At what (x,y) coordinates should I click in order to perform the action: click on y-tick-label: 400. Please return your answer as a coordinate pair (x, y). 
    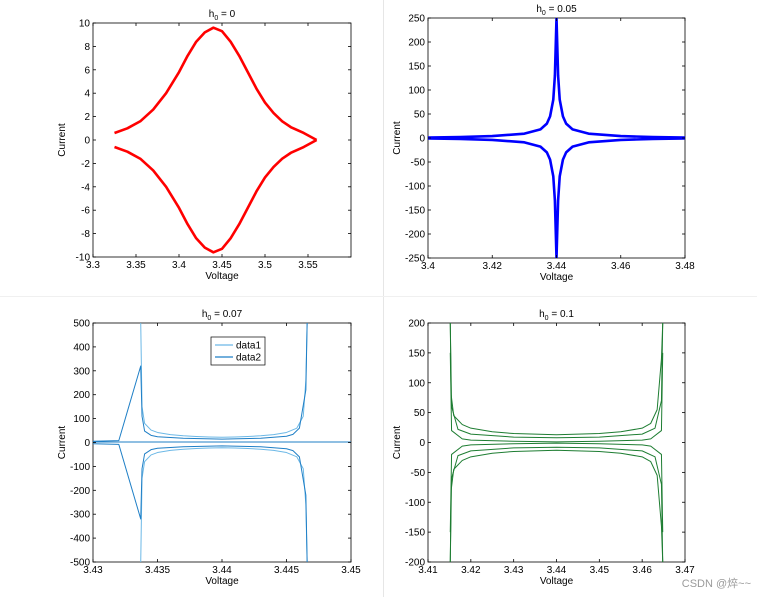
    Looking at the image, I should click on (81, 347).